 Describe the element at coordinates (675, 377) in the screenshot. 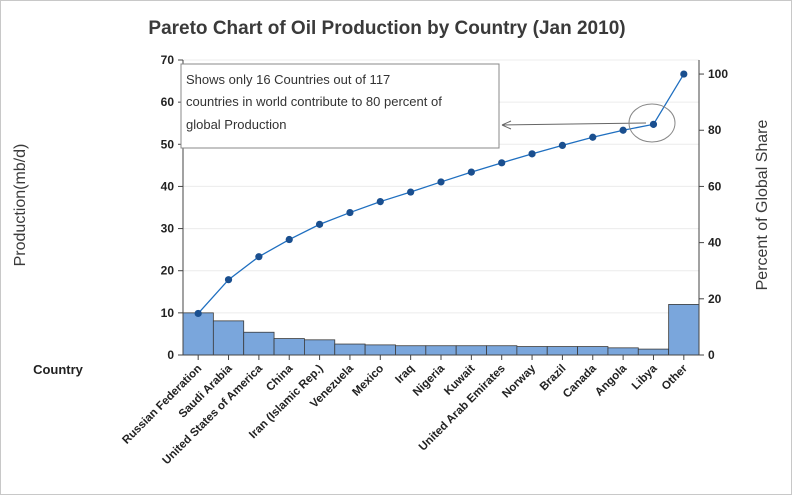

I see `x-tick-label-16: Other` at that location.